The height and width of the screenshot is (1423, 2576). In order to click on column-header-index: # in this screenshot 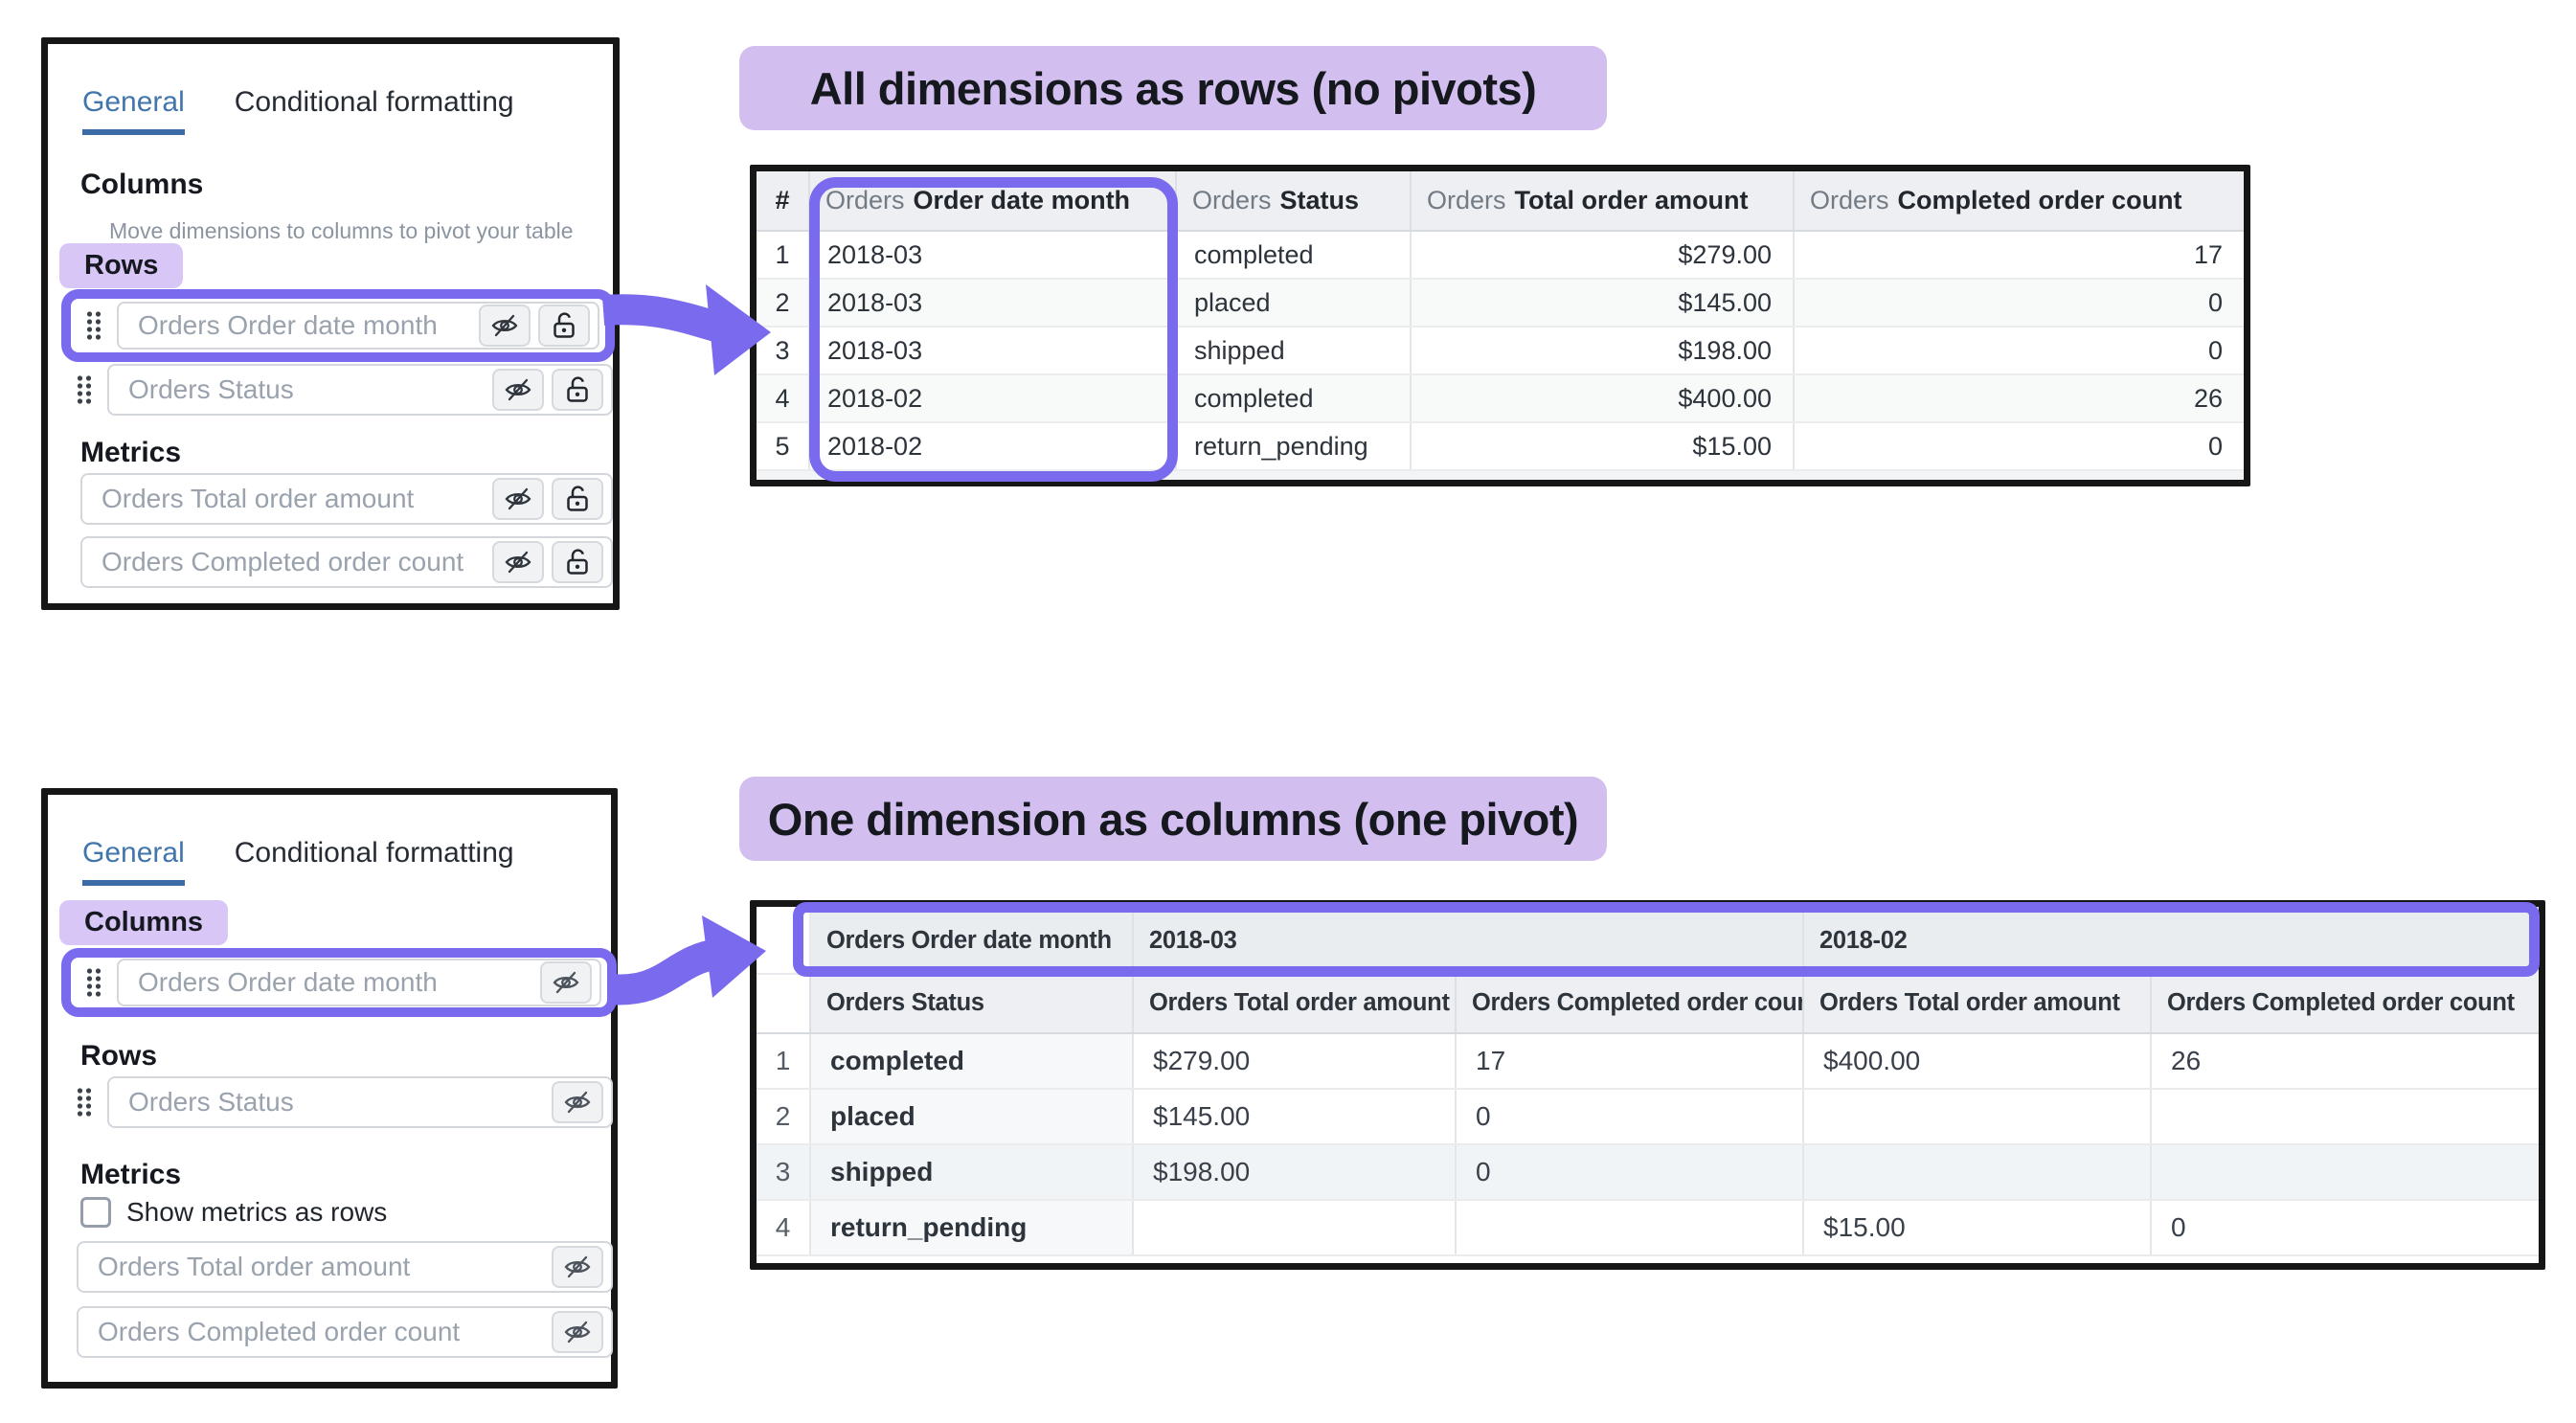, I will do `click(783, 201)`.